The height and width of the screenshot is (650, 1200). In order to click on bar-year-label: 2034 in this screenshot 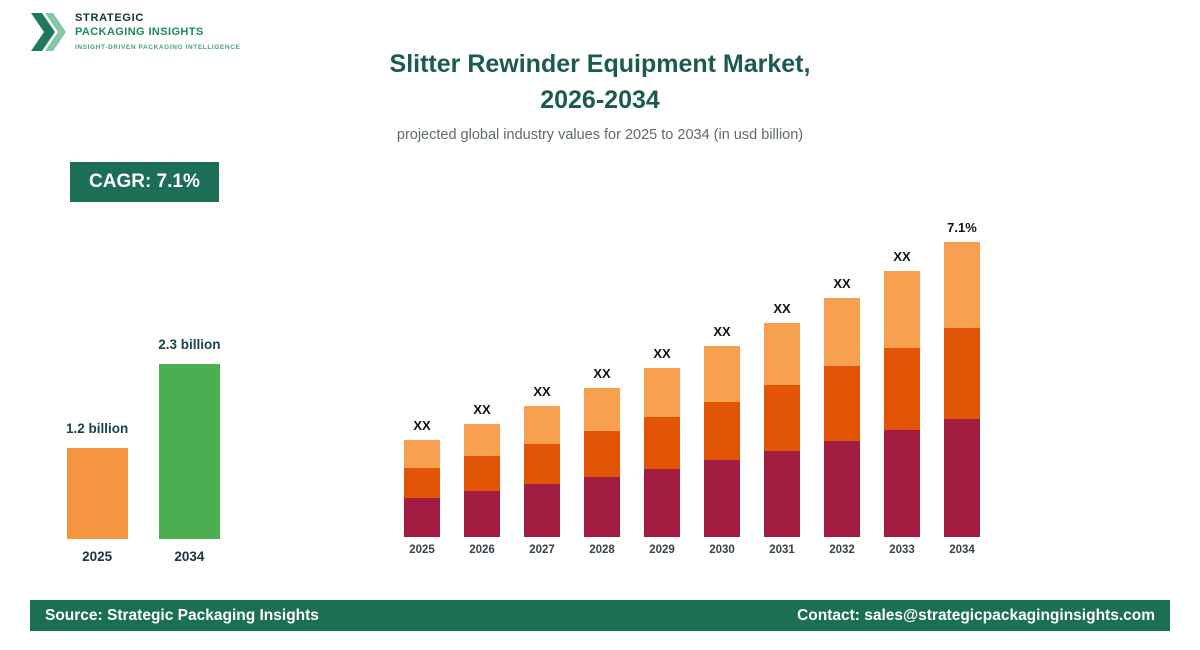, I will do `click(962, 550)`.